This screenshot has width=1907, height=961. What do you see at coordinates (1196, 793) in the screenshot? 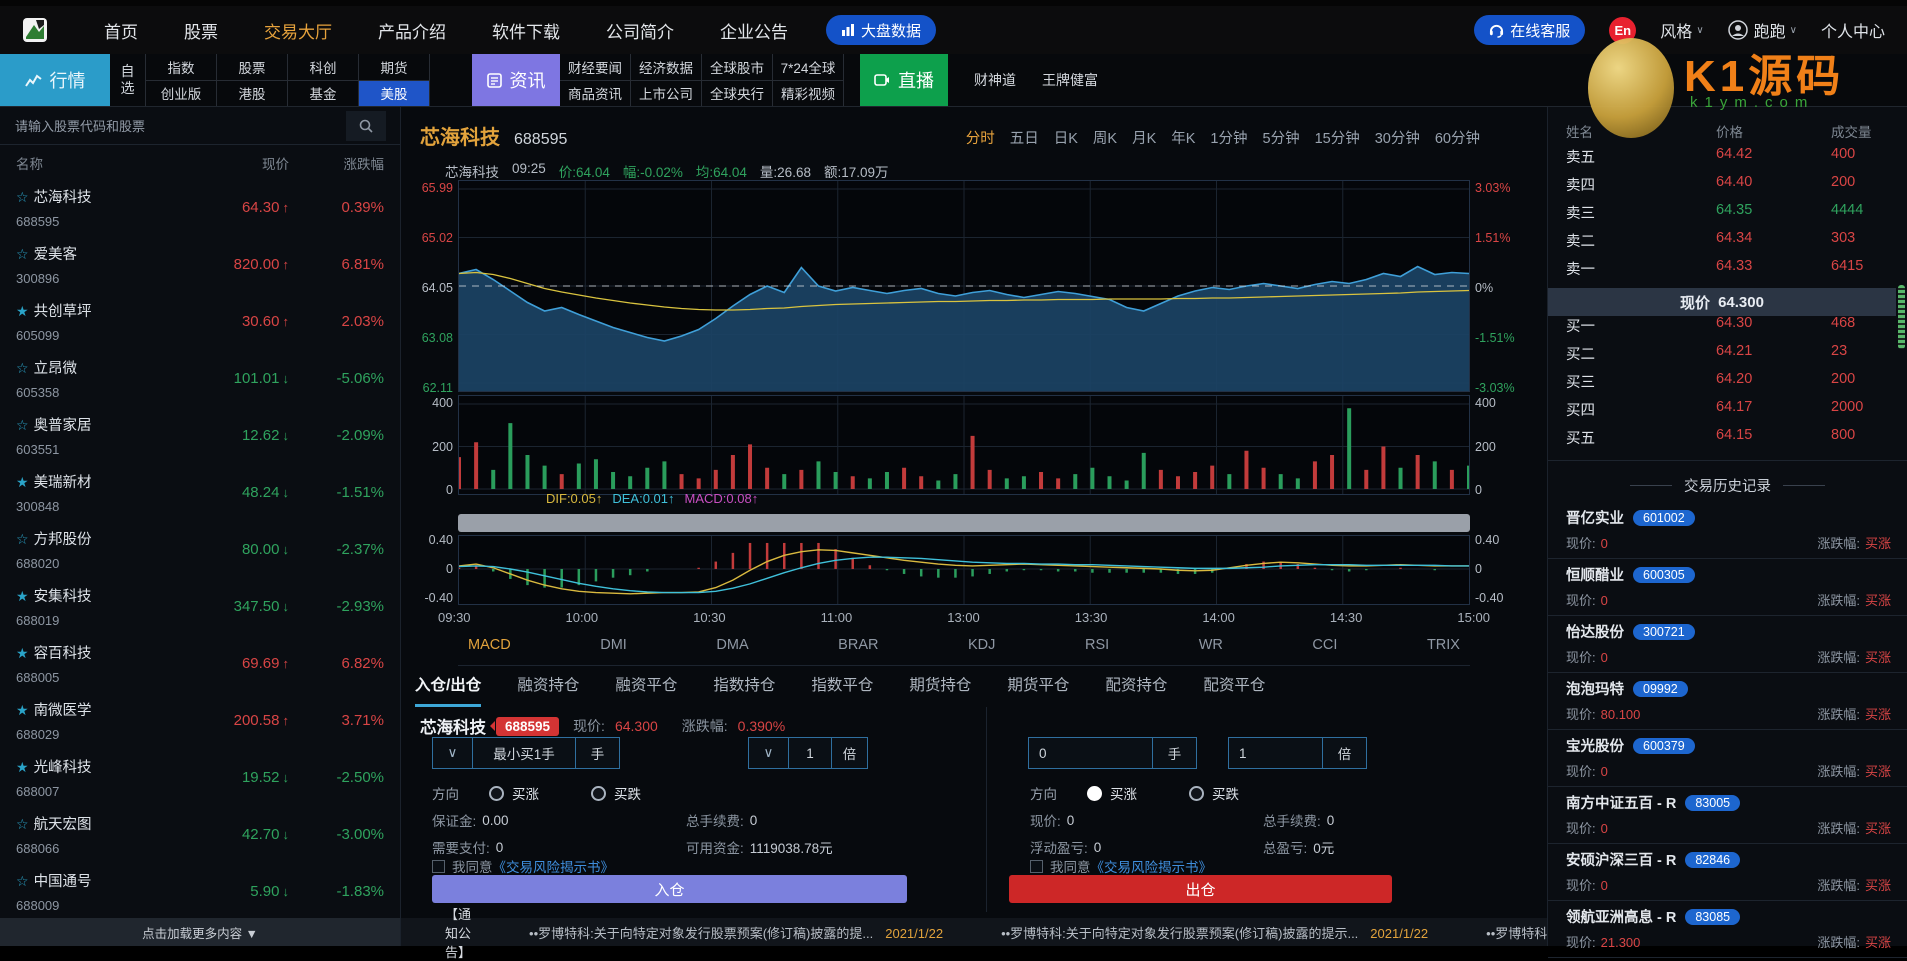
I see `close-buy-down-radio` at bounding box center [1196, 793].